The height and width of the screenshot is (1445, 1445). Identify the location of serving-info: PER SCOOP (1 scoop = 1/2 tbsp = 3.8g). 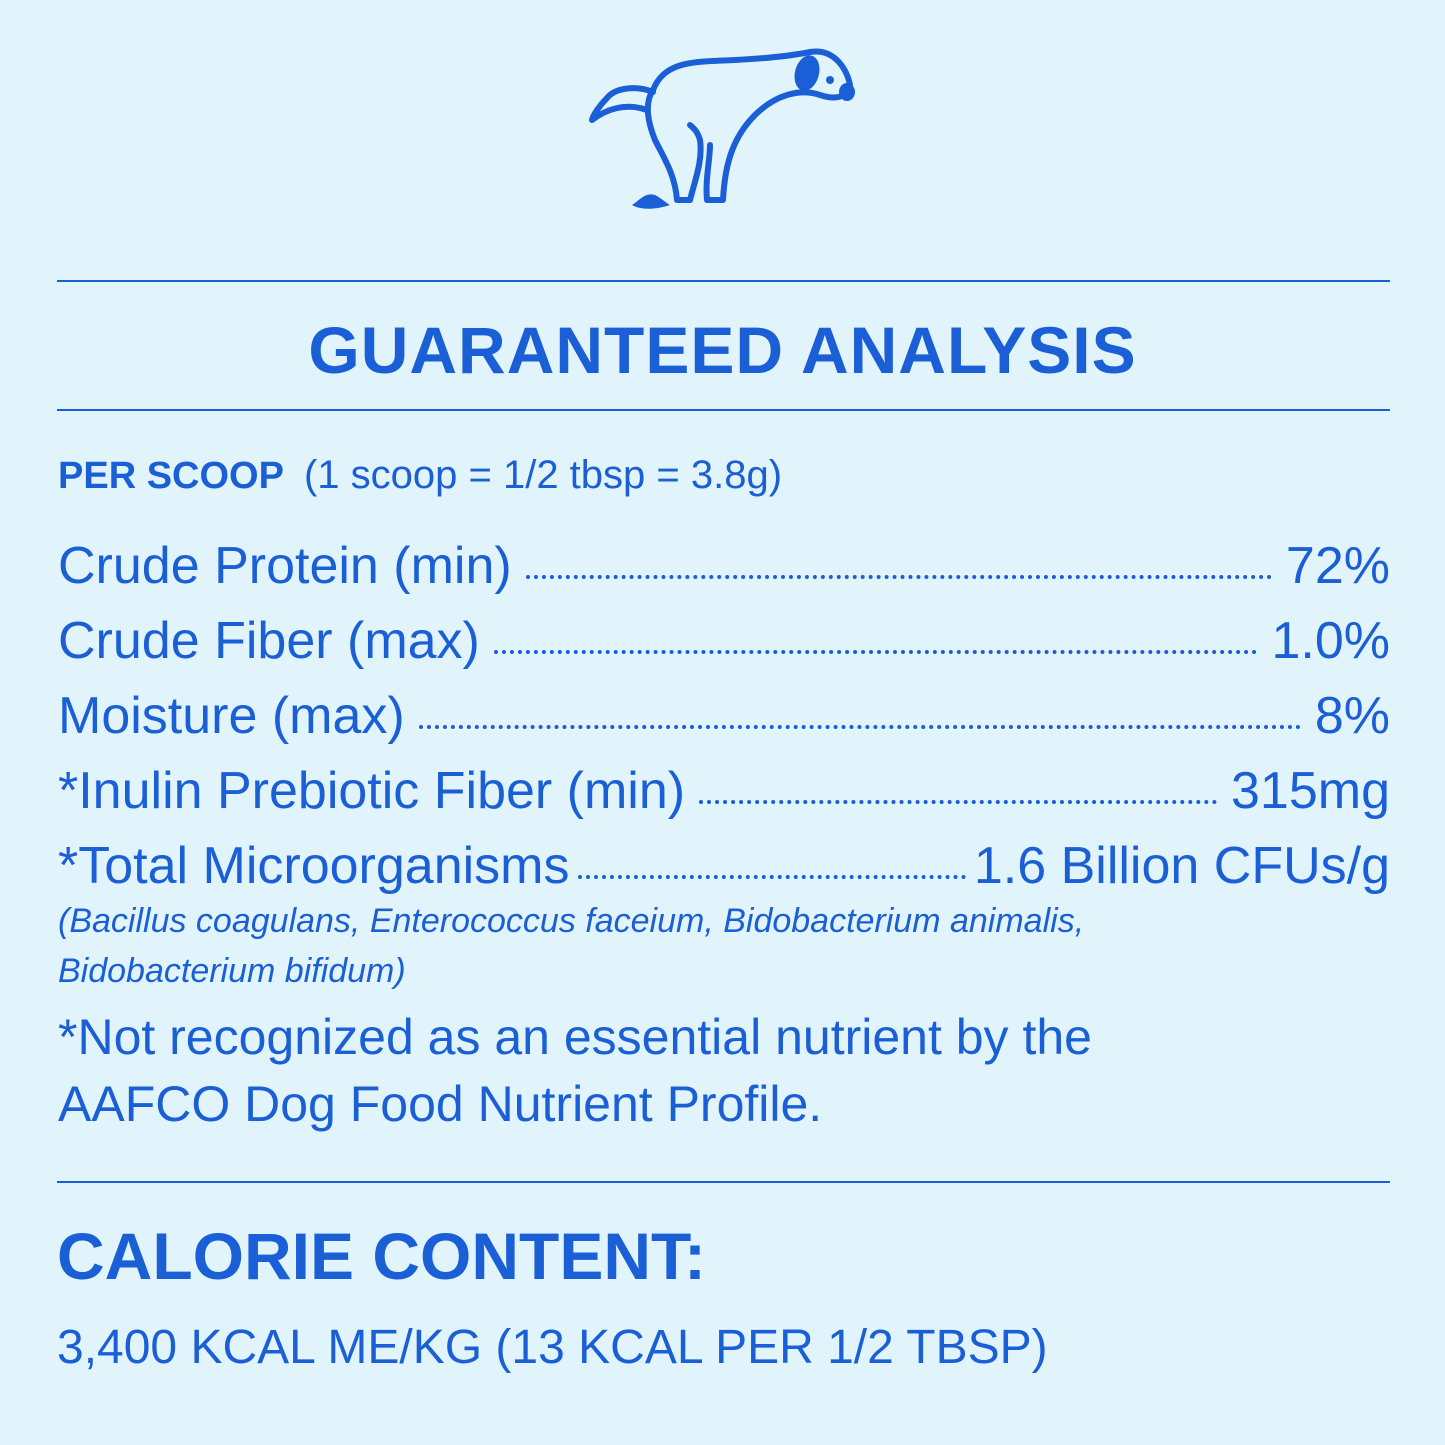
(420, 475).